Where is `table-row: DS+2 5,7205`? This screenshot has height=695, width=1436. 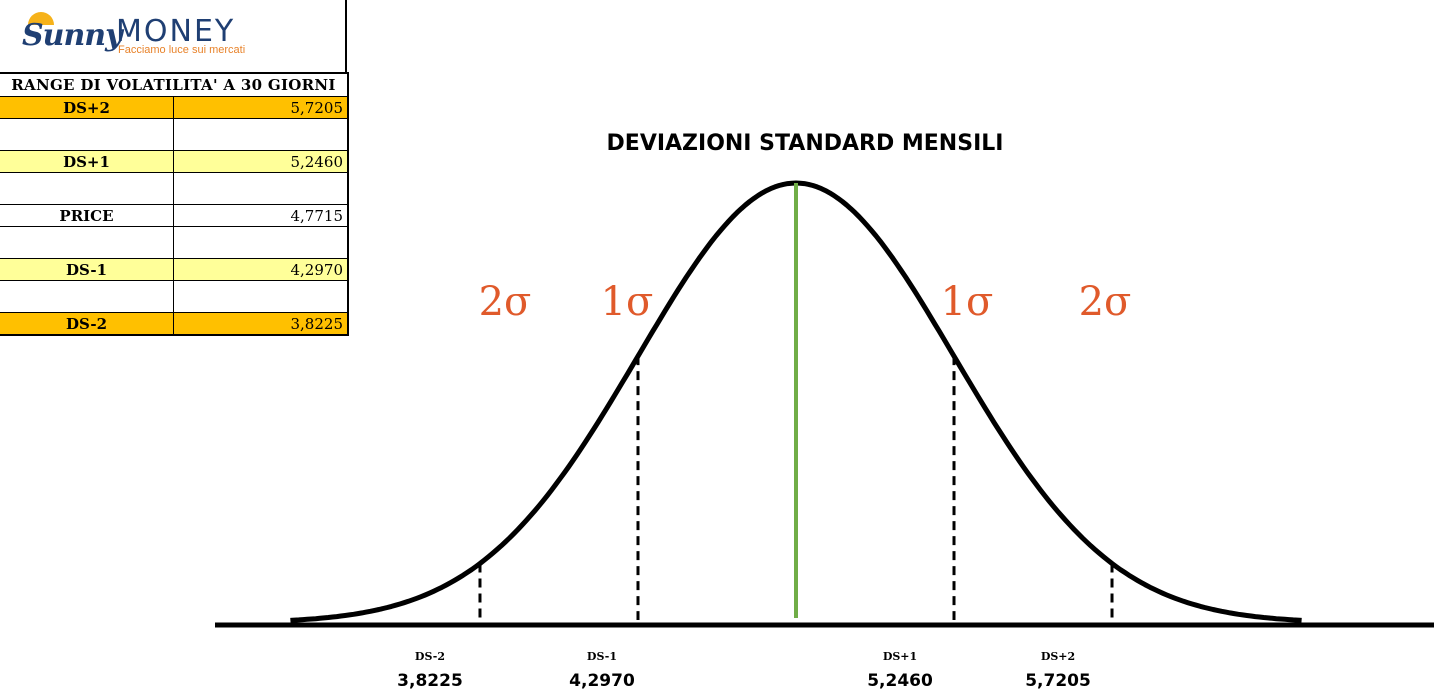 table-row: DS+2 5,7205 is located at coordinates (174, 107).